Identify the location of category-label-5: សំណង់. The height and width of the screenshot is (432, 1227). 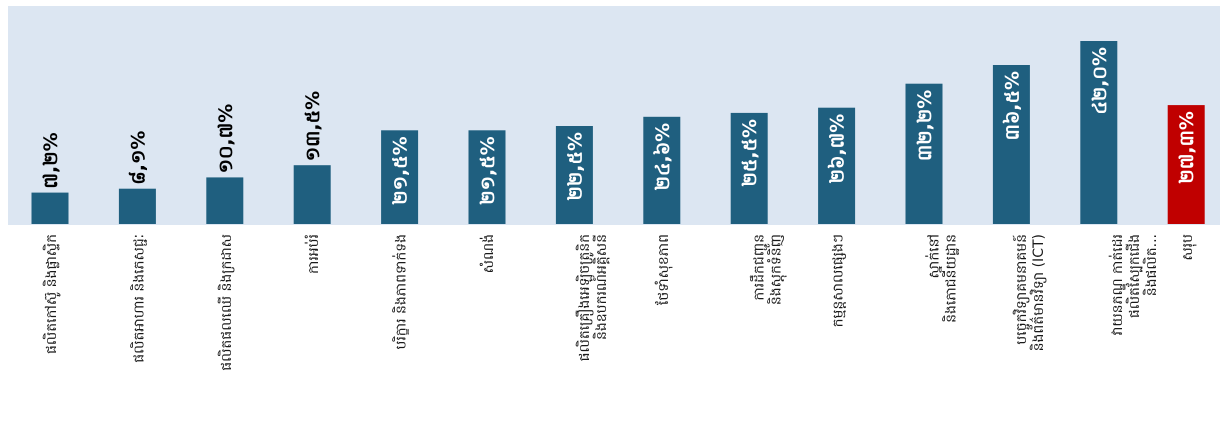
(488, 253).